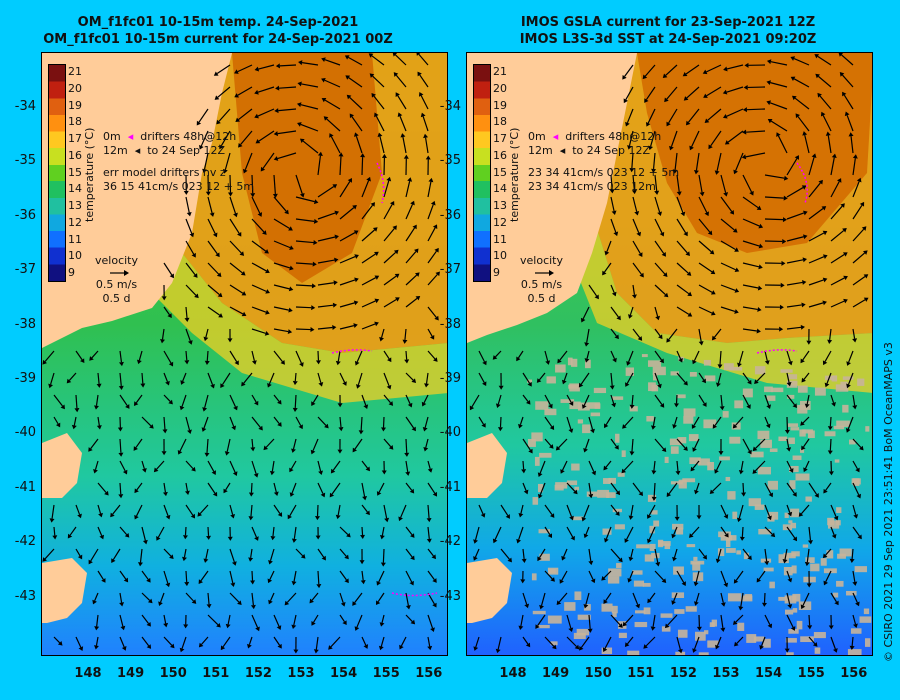 The width and height of the screenshot is (900, 700). What do you see at coordinates (119, 273) in the screenshot?
I see `velocity-scale-arrow` at bounding box center [119, 273].